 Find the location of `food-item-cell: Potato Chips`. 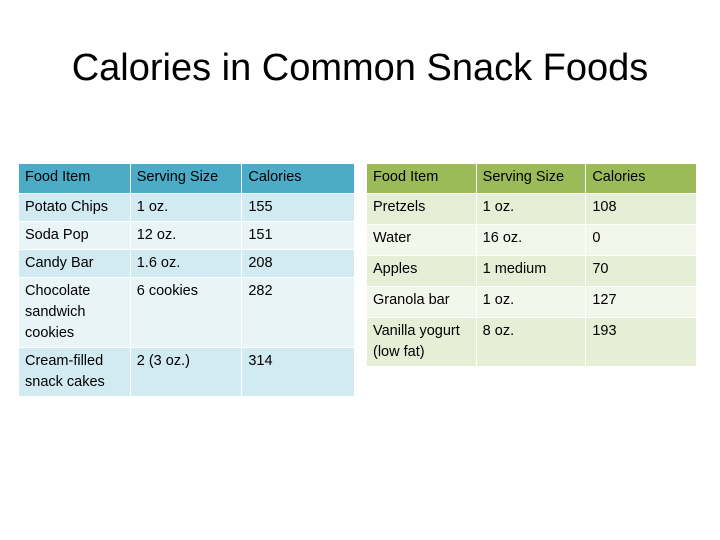

food-item-cell: Potato Chips is located at coordinates (74, 207).